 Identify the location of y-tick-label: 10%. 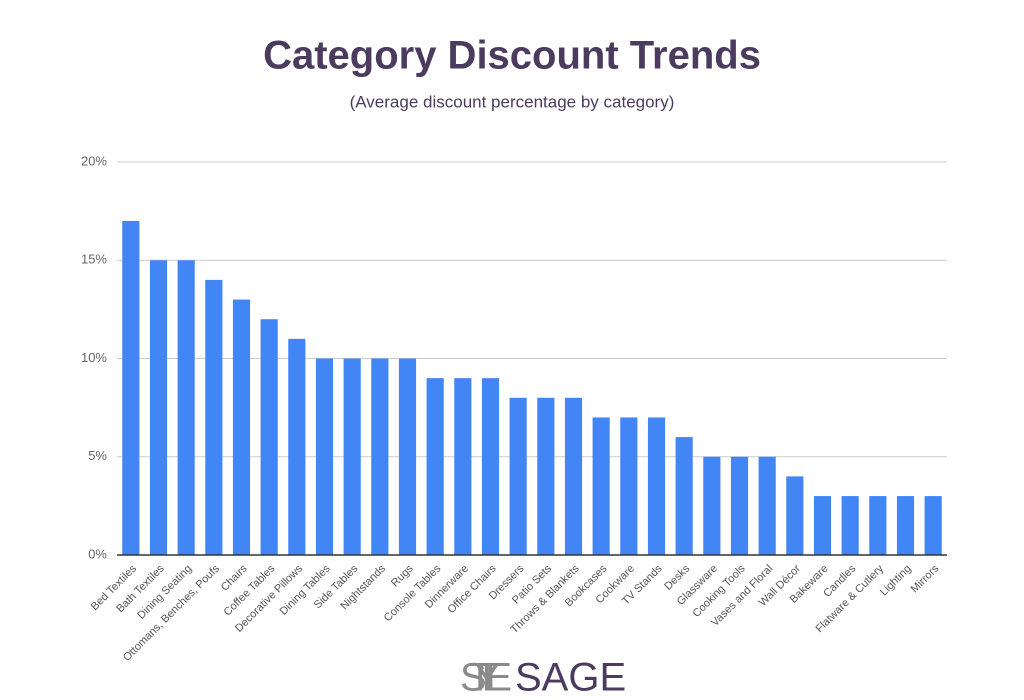
(94, 357).